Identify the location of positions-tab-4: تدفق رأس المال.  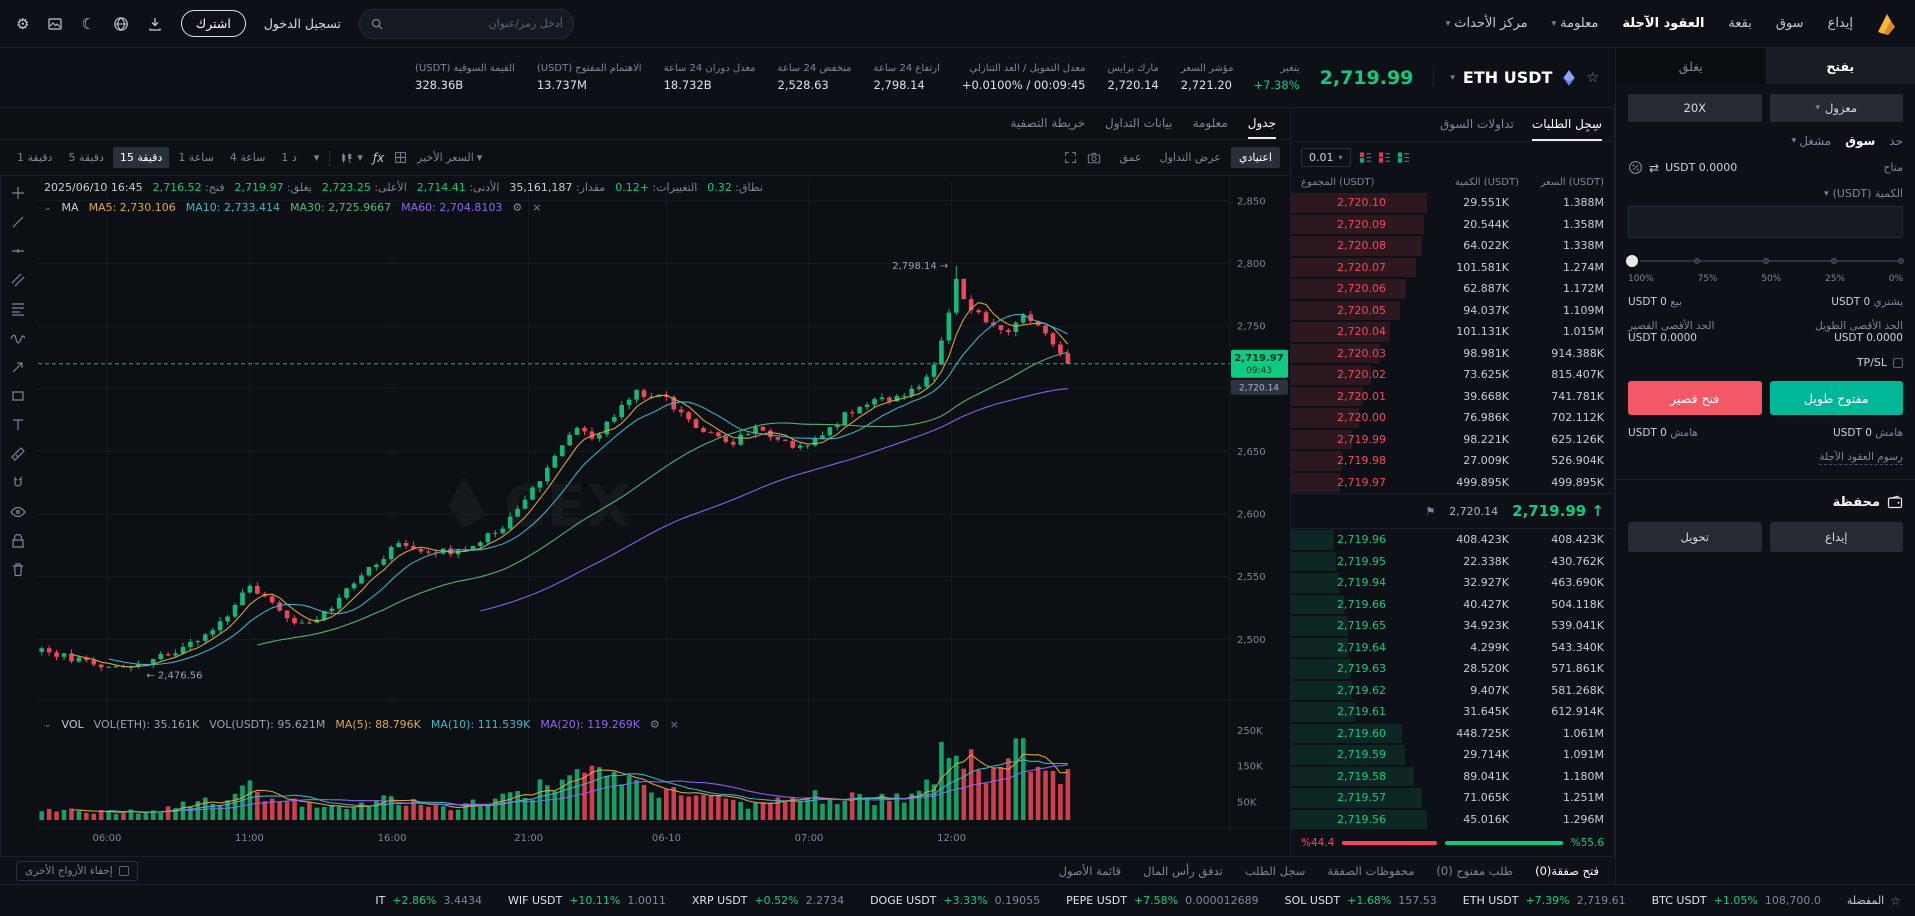
(1183, 870).